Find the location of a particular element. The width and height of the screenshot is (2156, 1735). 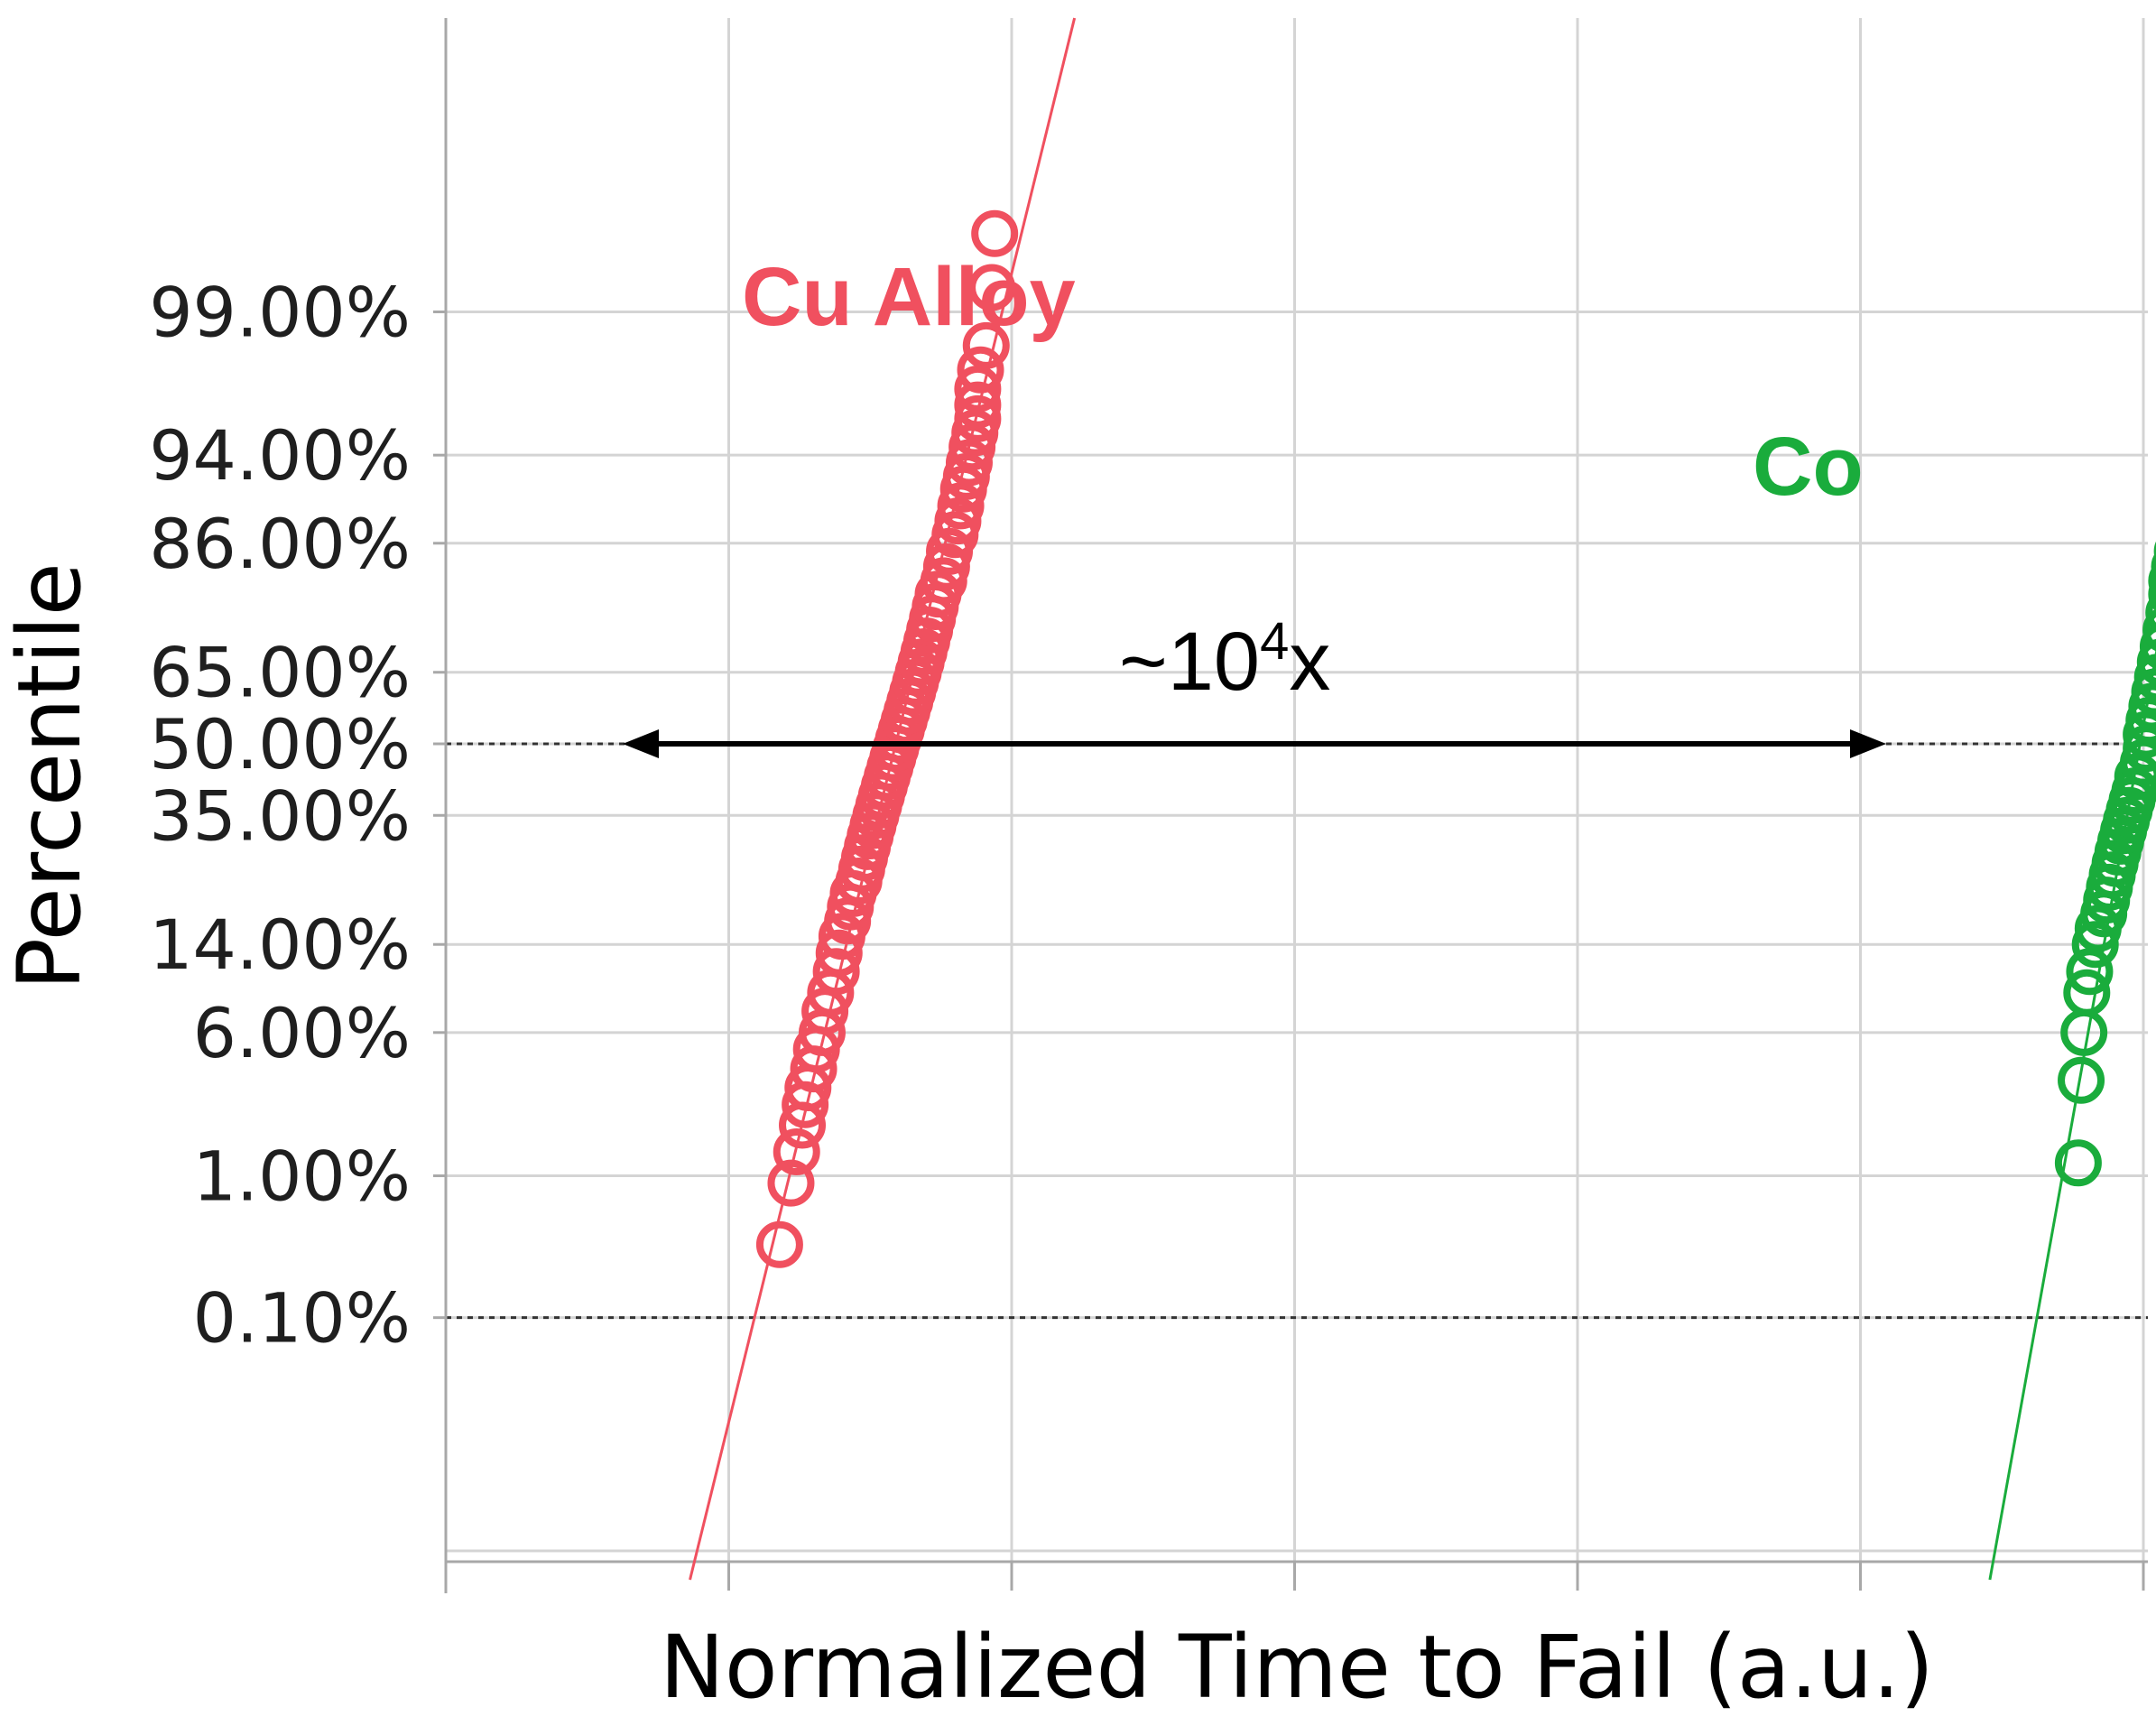

y-tick-label: 94.00% is located at coordinates (280, 455).